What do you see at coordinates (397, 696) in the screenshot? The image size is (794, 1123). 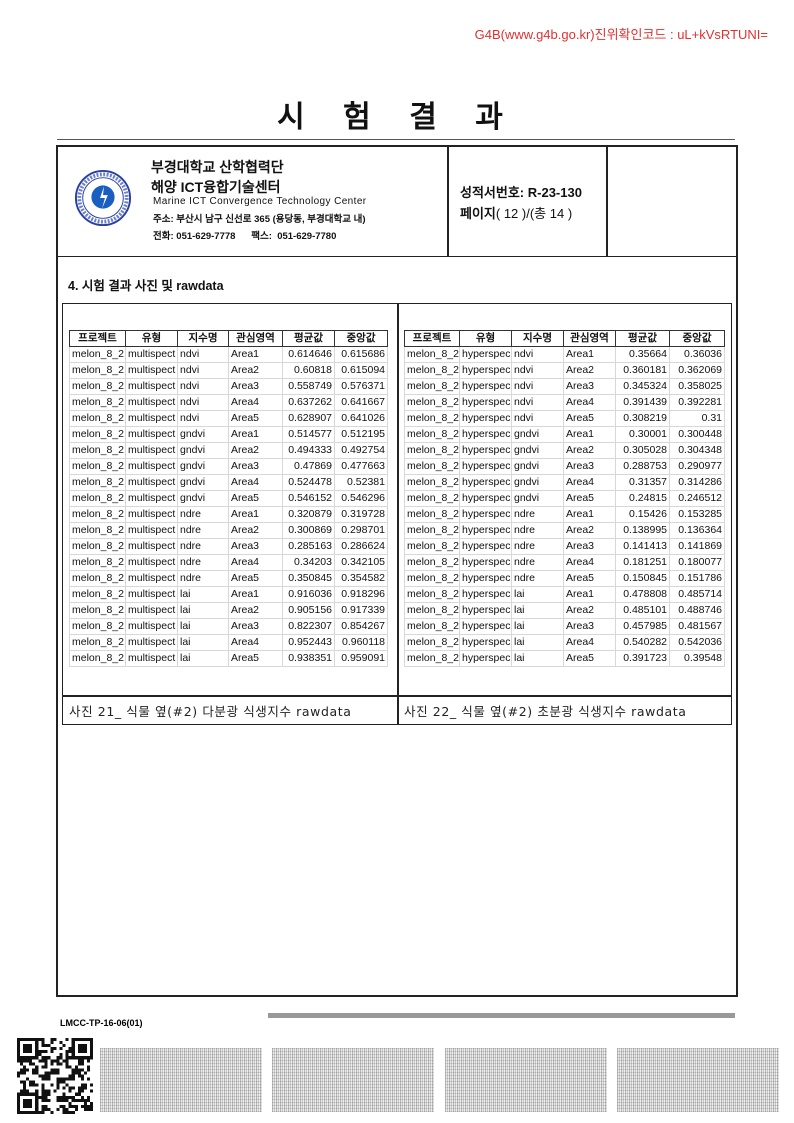 I see `caption-divider` at bounding box center [397, 696].